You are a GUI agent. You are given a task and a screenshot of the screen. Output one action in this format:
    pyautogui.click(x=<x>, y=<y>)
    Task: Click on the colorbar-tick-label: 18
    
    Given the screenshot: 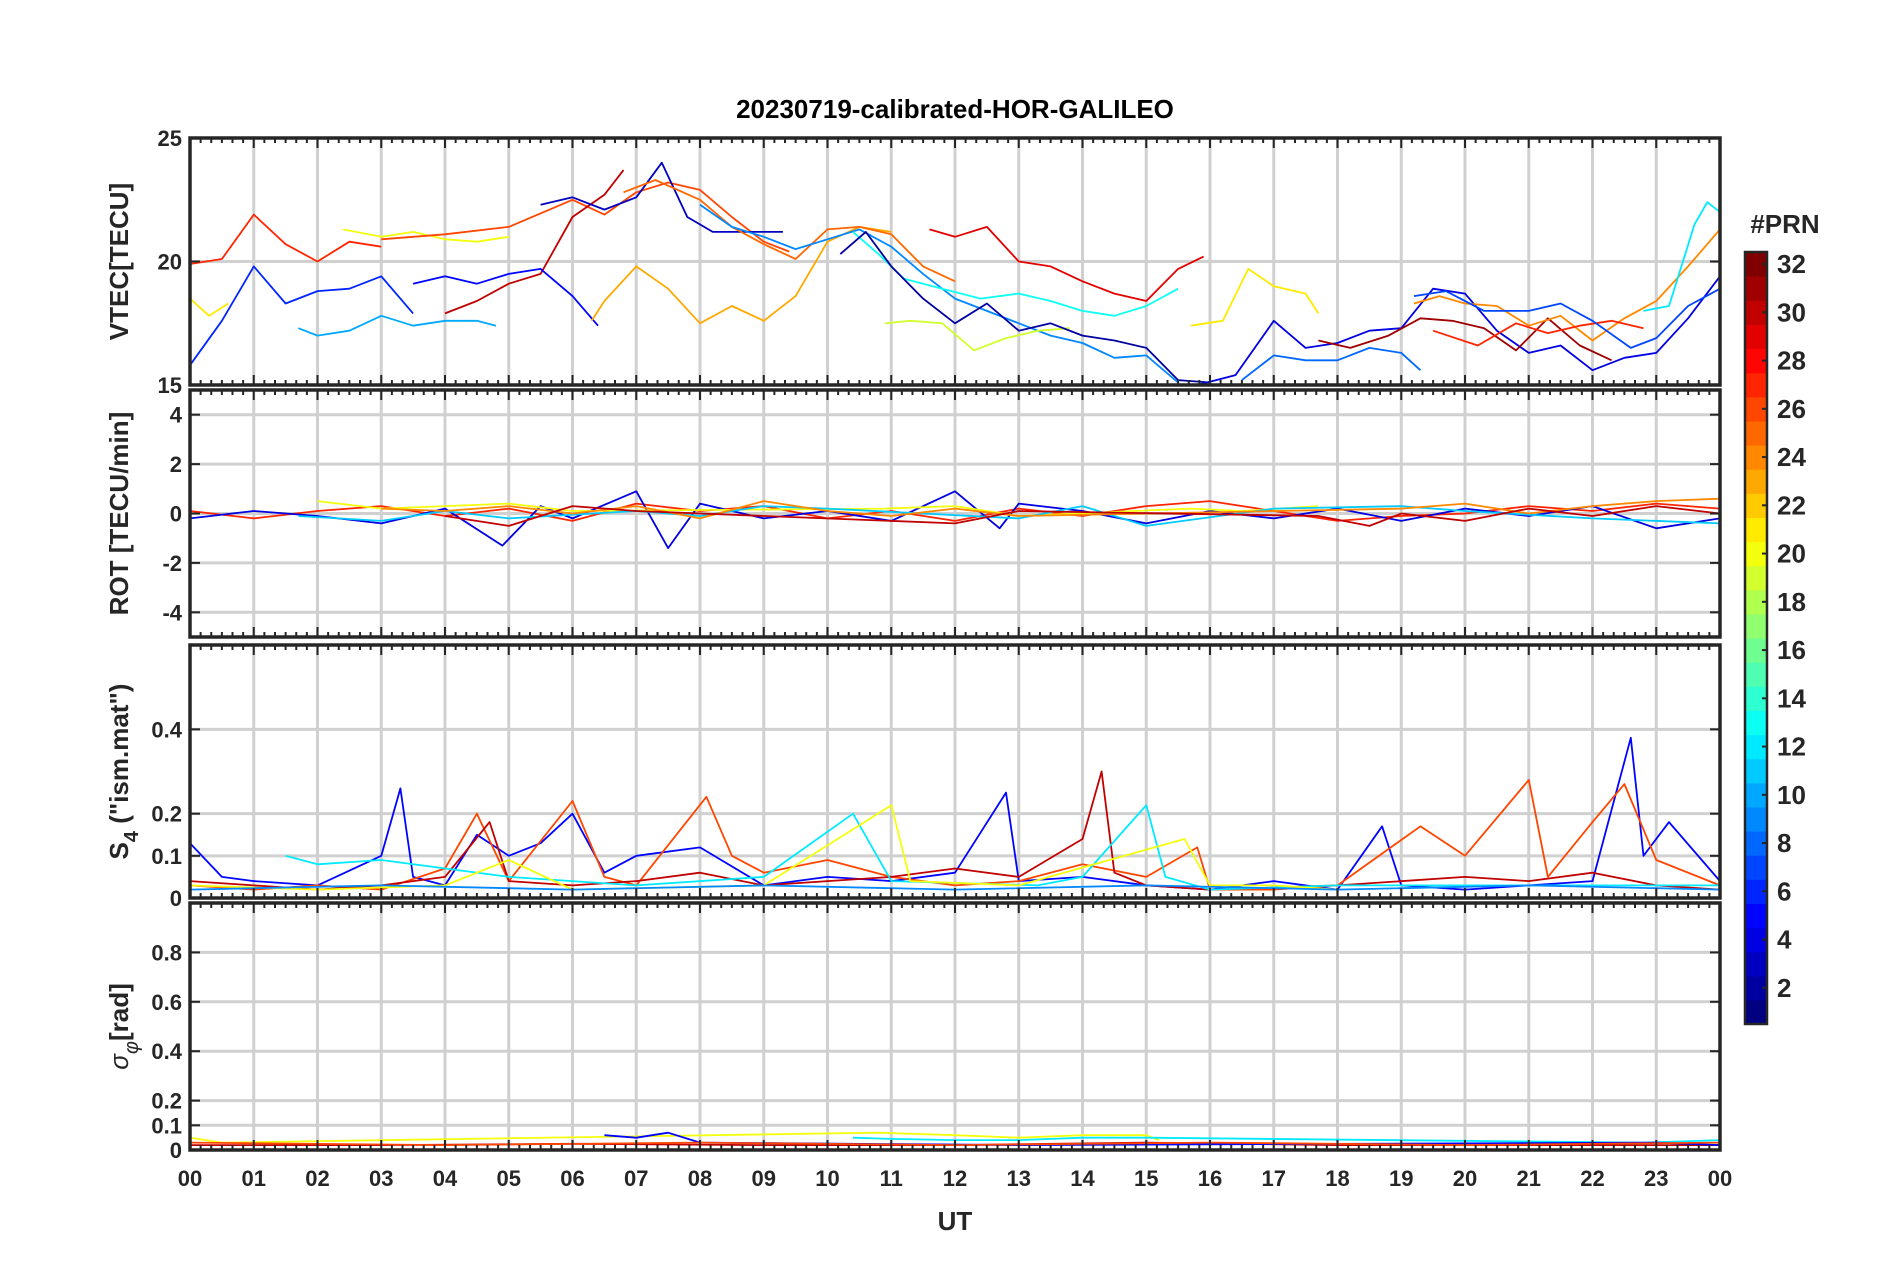 What is the action you would take?
    pyautogui.click(x=1791, y=602)
    